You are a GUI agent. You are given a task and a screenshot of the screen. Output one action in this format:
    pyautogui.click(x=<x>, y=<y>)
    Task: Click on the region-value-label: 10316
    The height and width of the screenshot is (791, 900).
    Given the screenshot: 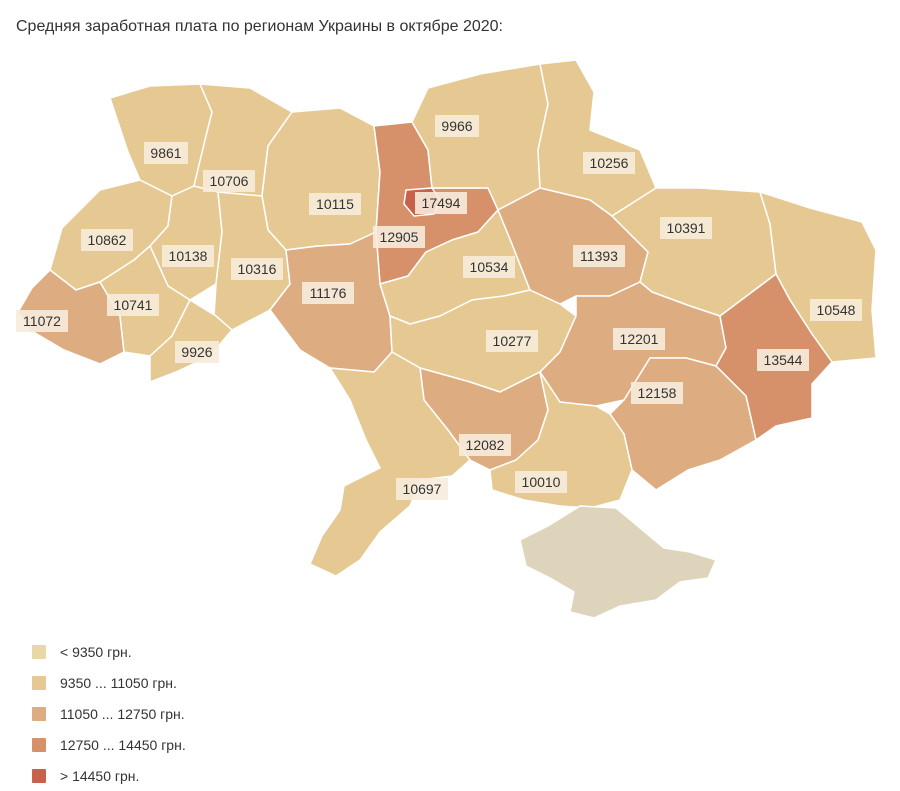 What is the action you would take?
    pyautogui.click(x=257, y=269)
    